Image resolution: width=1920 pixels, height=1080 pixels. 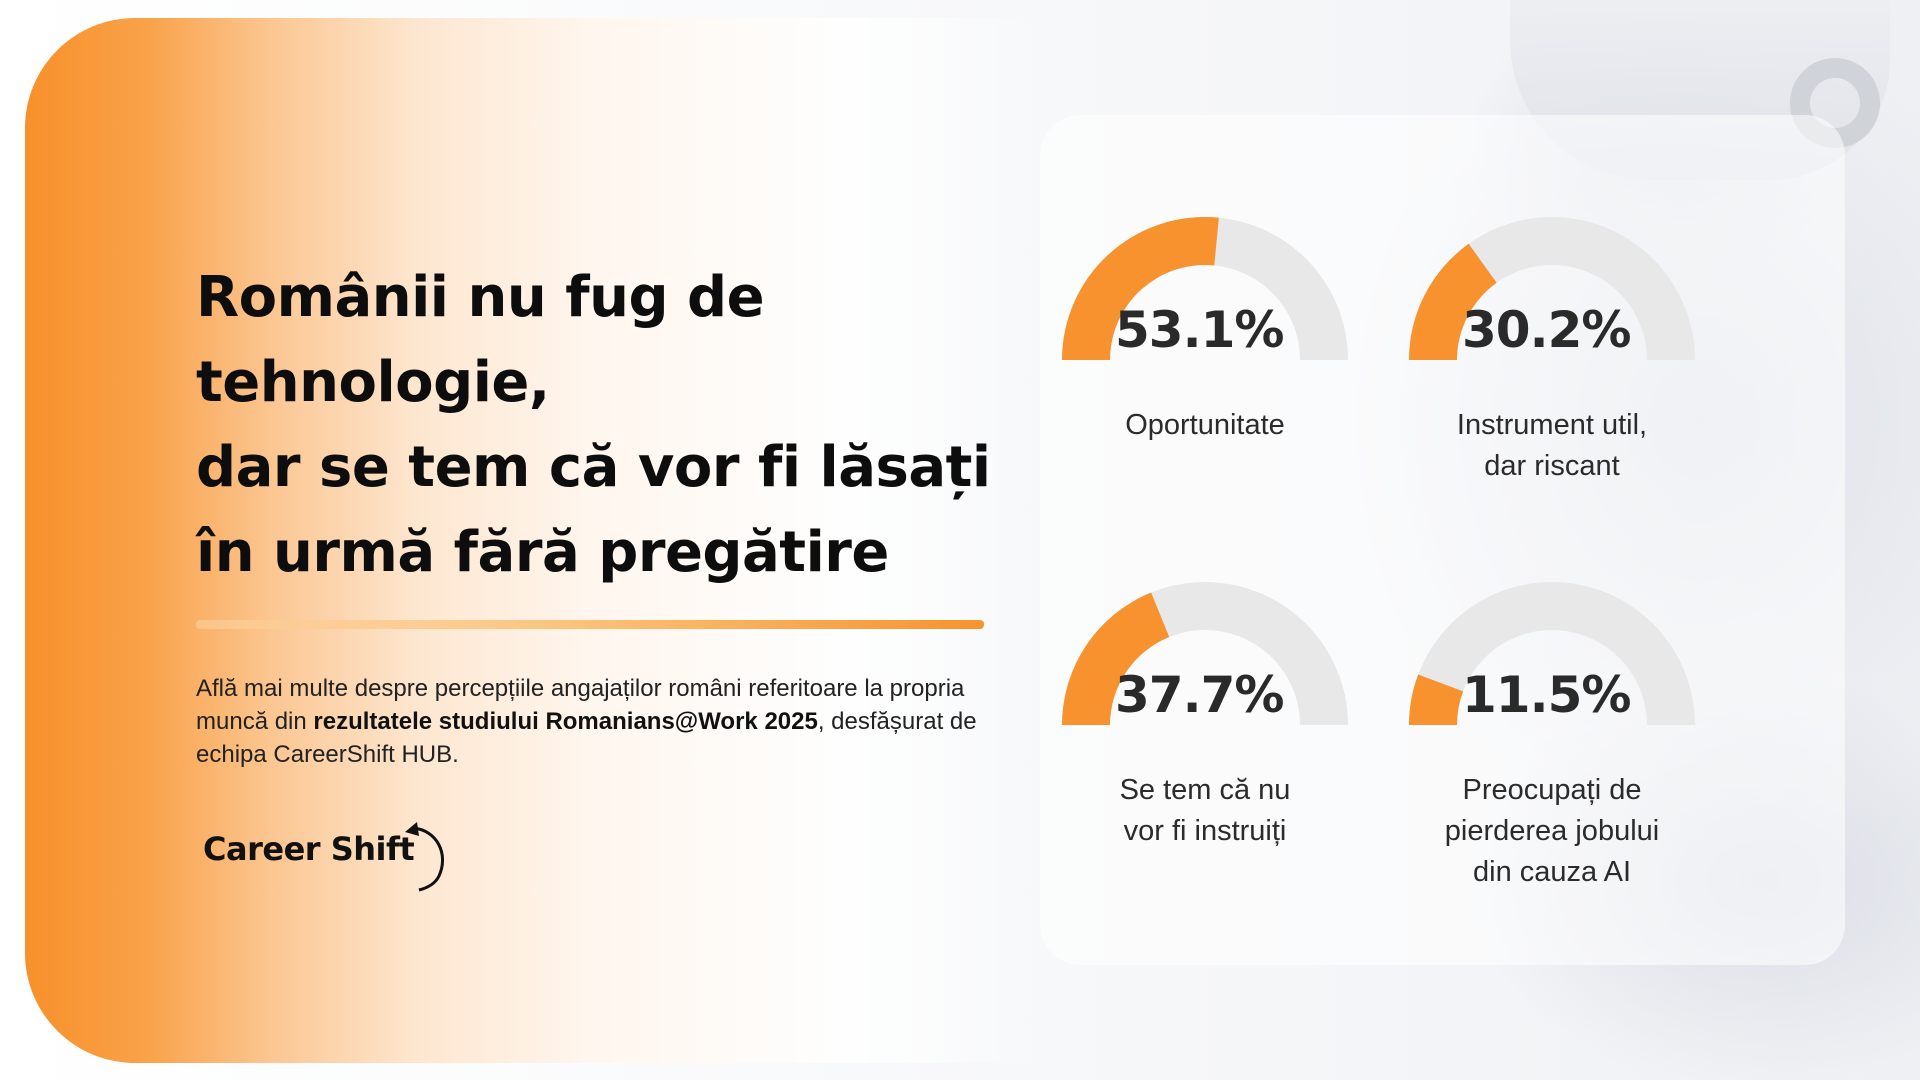 I want to click on gauge-label: Instrument util, dar riscant, so click(x=1552, y=446).